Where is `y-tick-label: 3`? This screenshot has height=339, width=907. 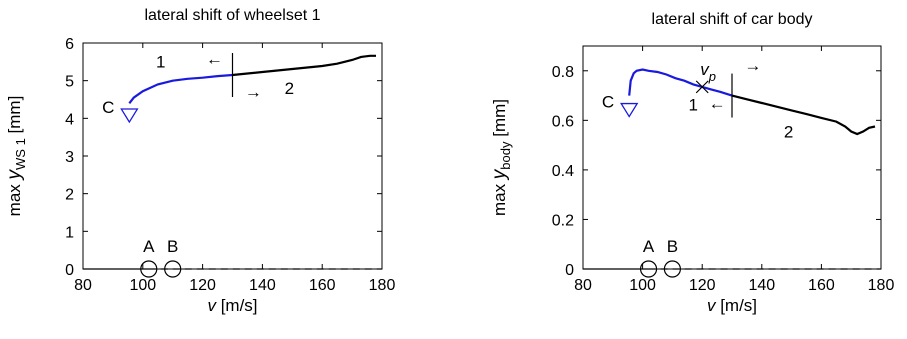
y-tick-label: 3 is located at coordinates (69, 157).